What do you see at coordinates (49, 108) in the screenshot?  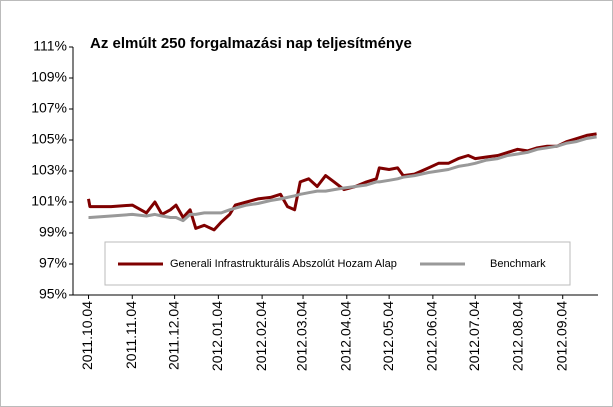 I see `y-tick-label: 107%` at bounding box center [49, 108].